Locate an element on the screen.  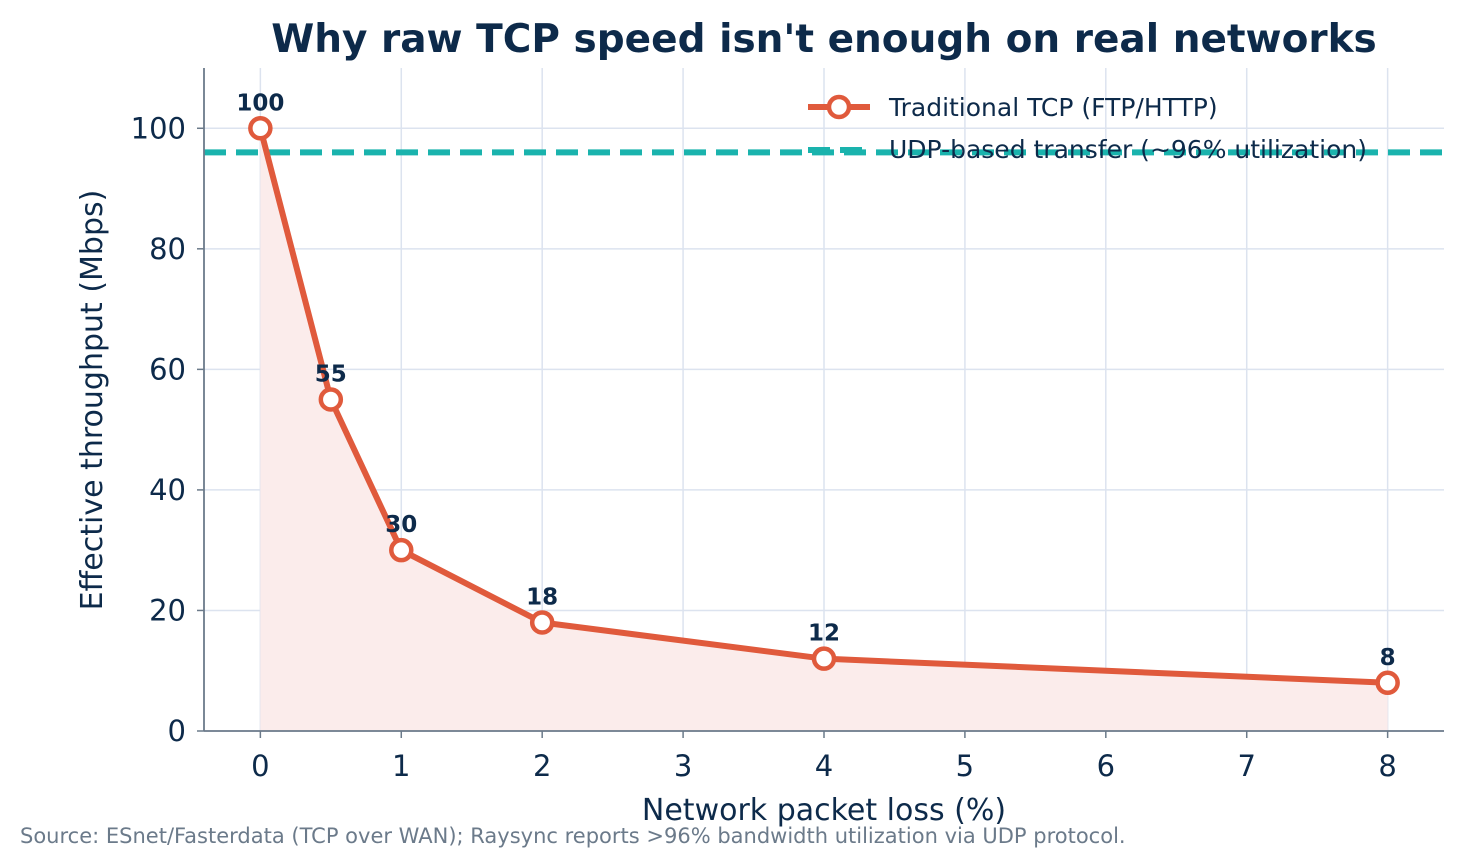
legend-tcp-marker is located at coordinates (839, 107).